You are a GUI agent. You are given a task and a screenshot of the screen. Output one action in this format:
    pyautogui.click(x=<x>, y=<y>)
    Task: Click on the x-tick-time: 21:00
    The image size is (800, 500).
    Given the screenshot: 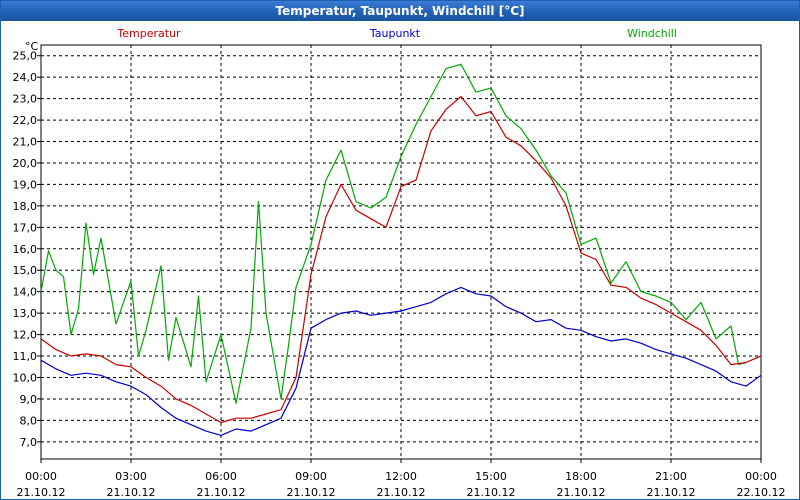 What is the action you would take?
    pyautogui.click(x=671, y=476)
    